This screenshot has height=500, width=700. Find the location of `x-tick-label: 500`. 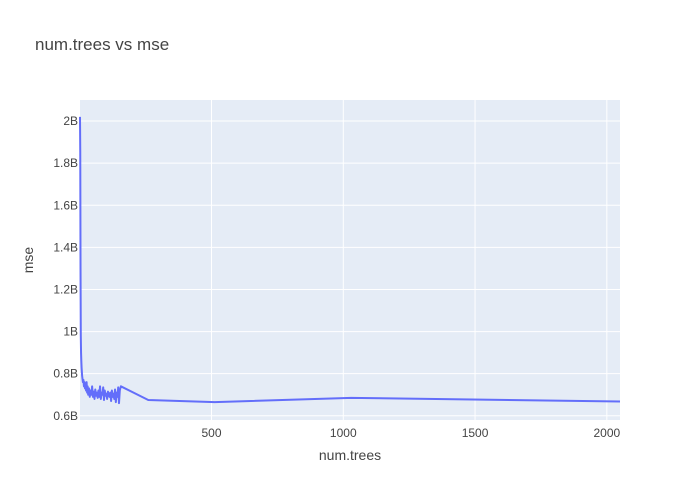

x-tick-label: 500 is located at coordinates (211, 433).